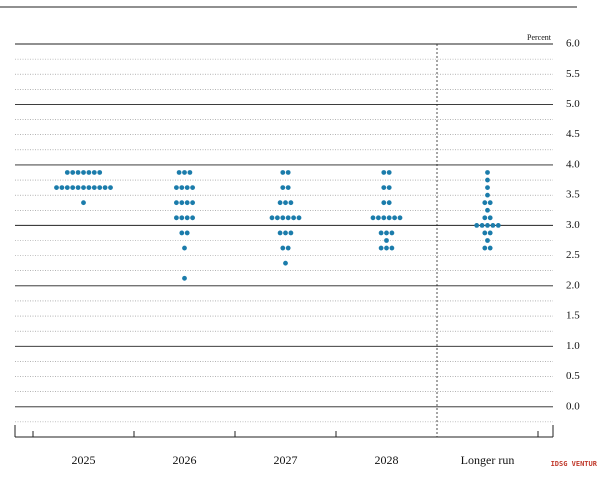 This screenshot has height=482, width=597. Describe the element at coordinates (573, 195) in the screenshot. I see `y-tick-label: 3.5` at that location.